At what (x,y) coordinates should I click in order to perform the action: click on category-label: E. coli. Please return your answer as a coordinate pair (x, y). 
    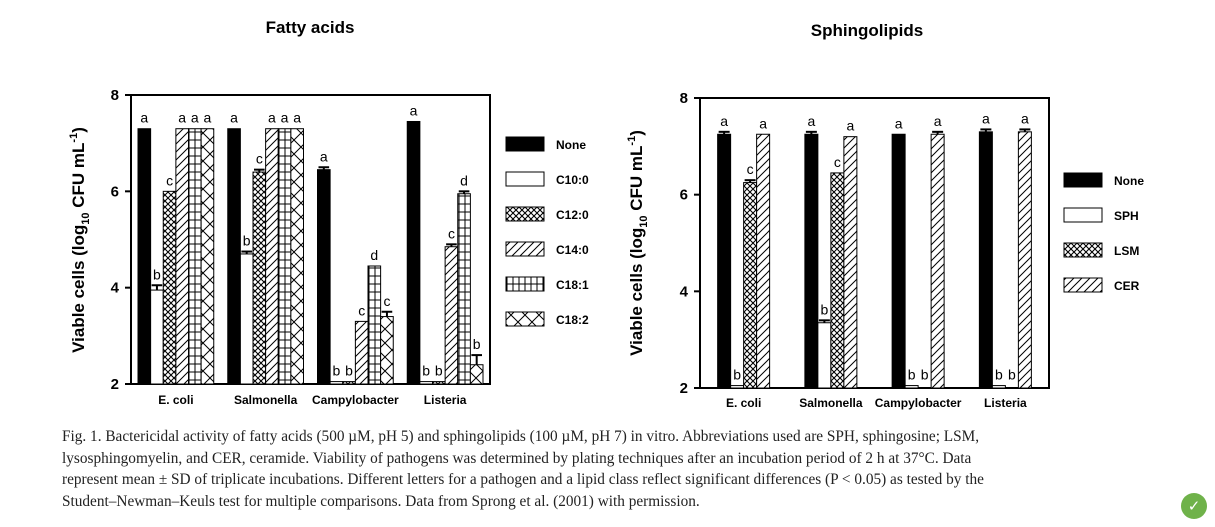
    Looking at the image, I should click on (743, 403).